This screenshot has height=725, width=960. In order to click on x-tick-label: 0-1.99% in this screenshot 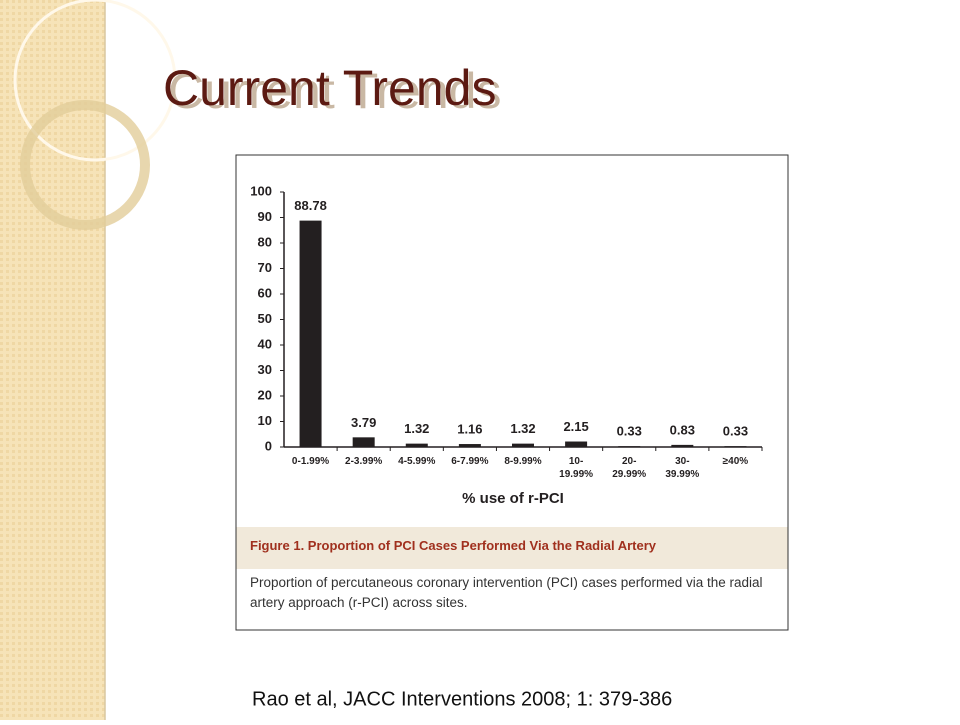, I will do `click(310, 461)`.